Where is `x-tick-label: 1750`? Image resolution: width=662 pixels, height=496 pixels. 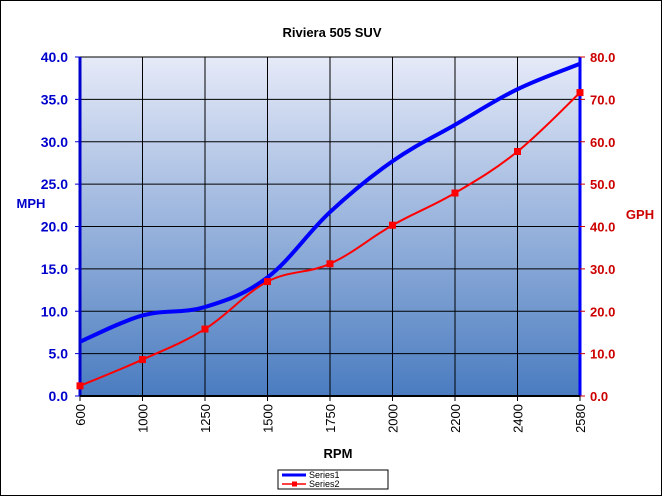 x-tick-label: 1750 is located at coordinates (330, 418).